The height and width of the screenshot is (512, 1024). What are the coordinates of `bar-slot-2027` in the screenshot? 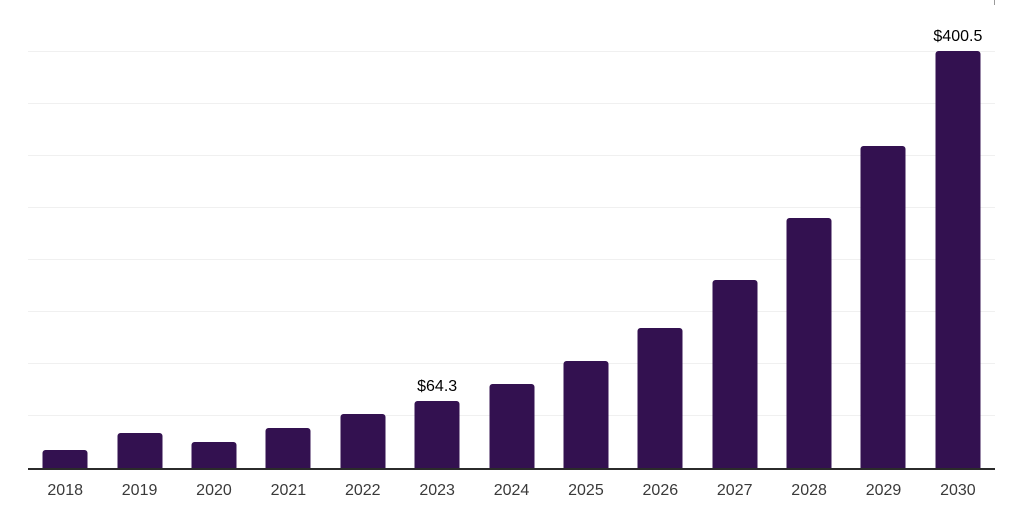 It's located at (735, 234).